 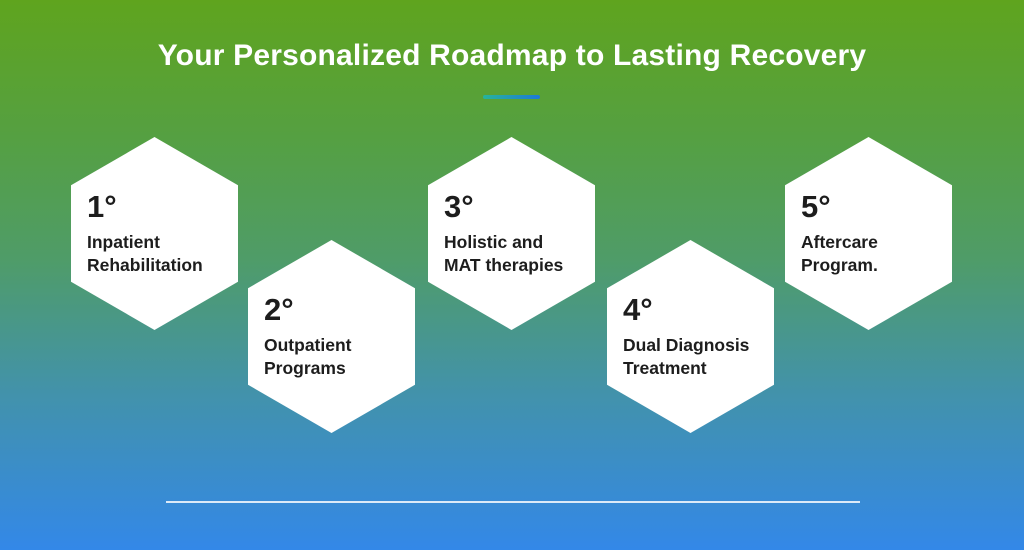 I want to click on step-hexagon-2: 2° Outpatient Programs, so click(x=331, y=336).